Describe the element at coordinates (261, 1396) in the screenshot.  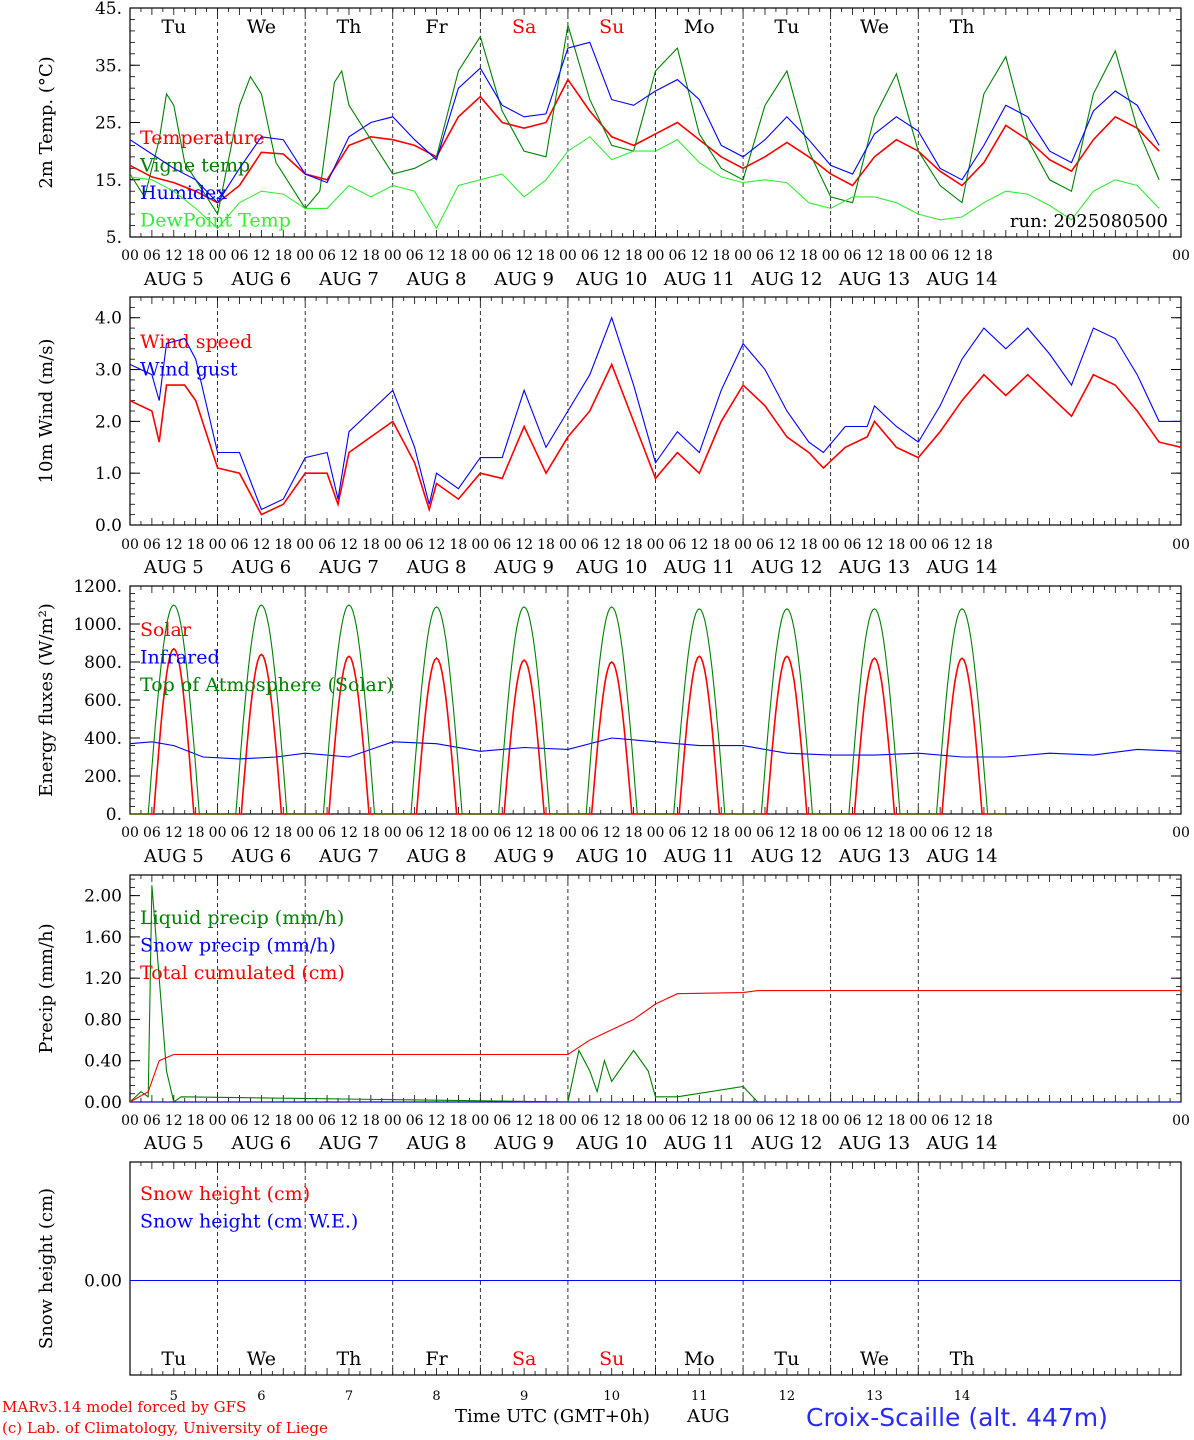
I see `day-number-label: 6` at that location.